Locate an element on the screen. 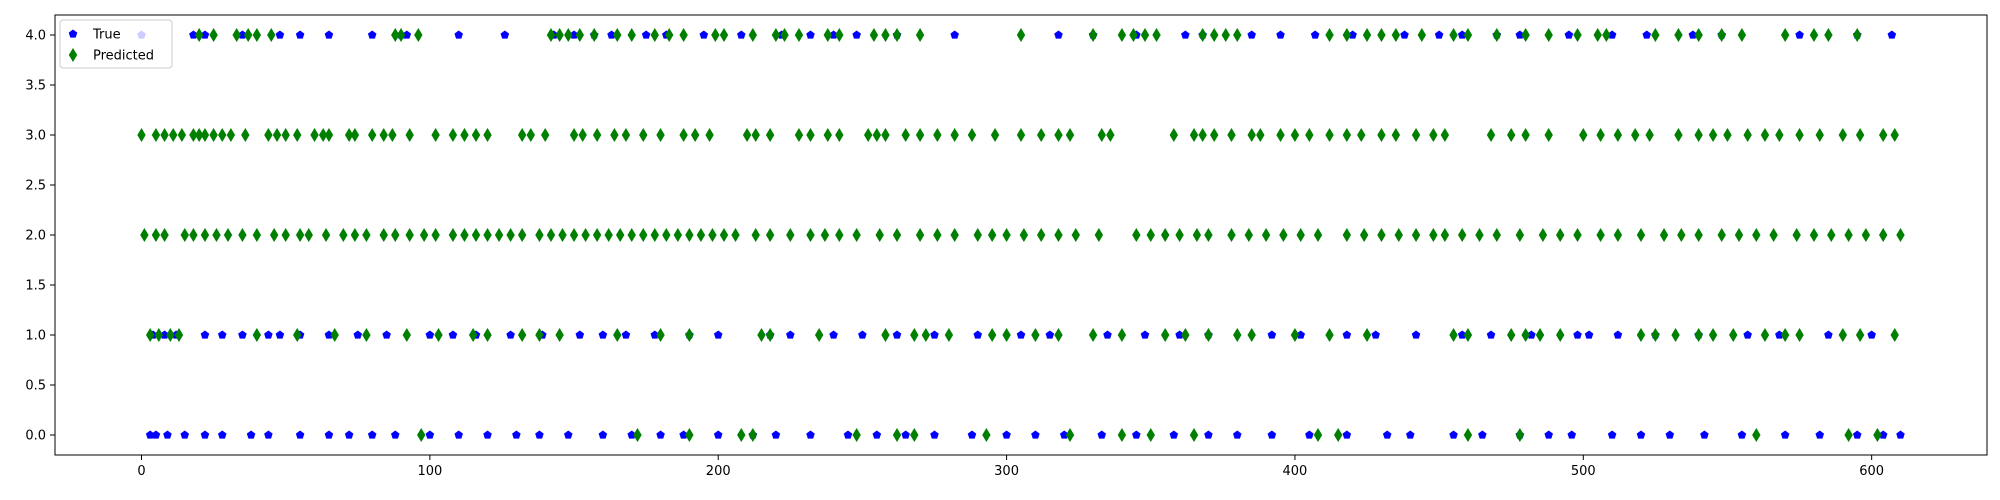 The width and height of the screenshot is (2000, 500). x-tick-label: 100 is located at coordinates (429, 471).